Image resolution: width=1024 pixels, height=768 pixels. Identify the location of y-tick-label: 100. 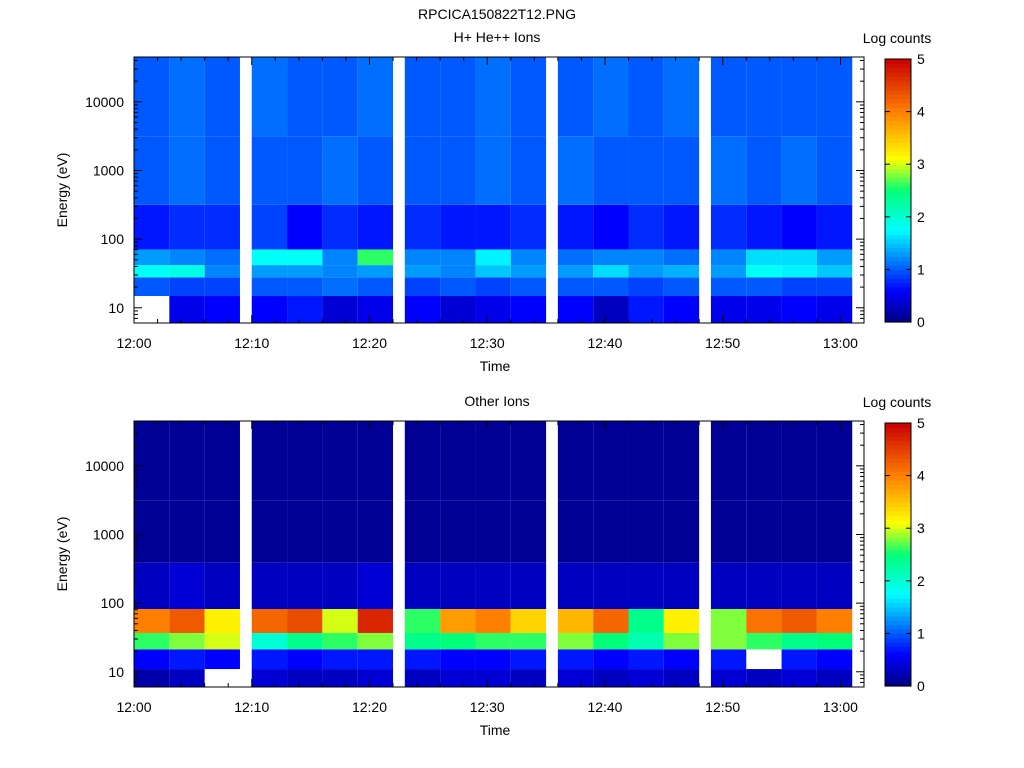
(113, 239).